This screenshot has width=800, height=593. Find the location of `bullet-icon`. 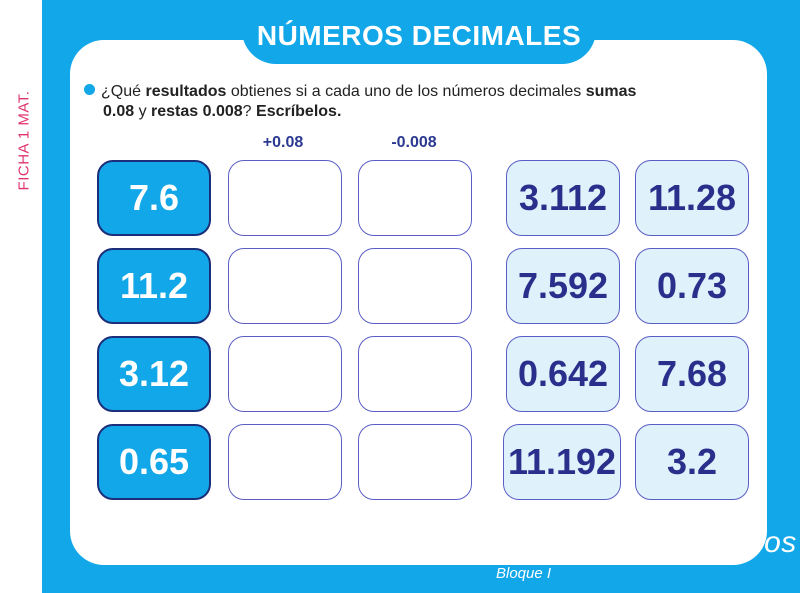

bullet-icon is located at coordinates (89, 89).